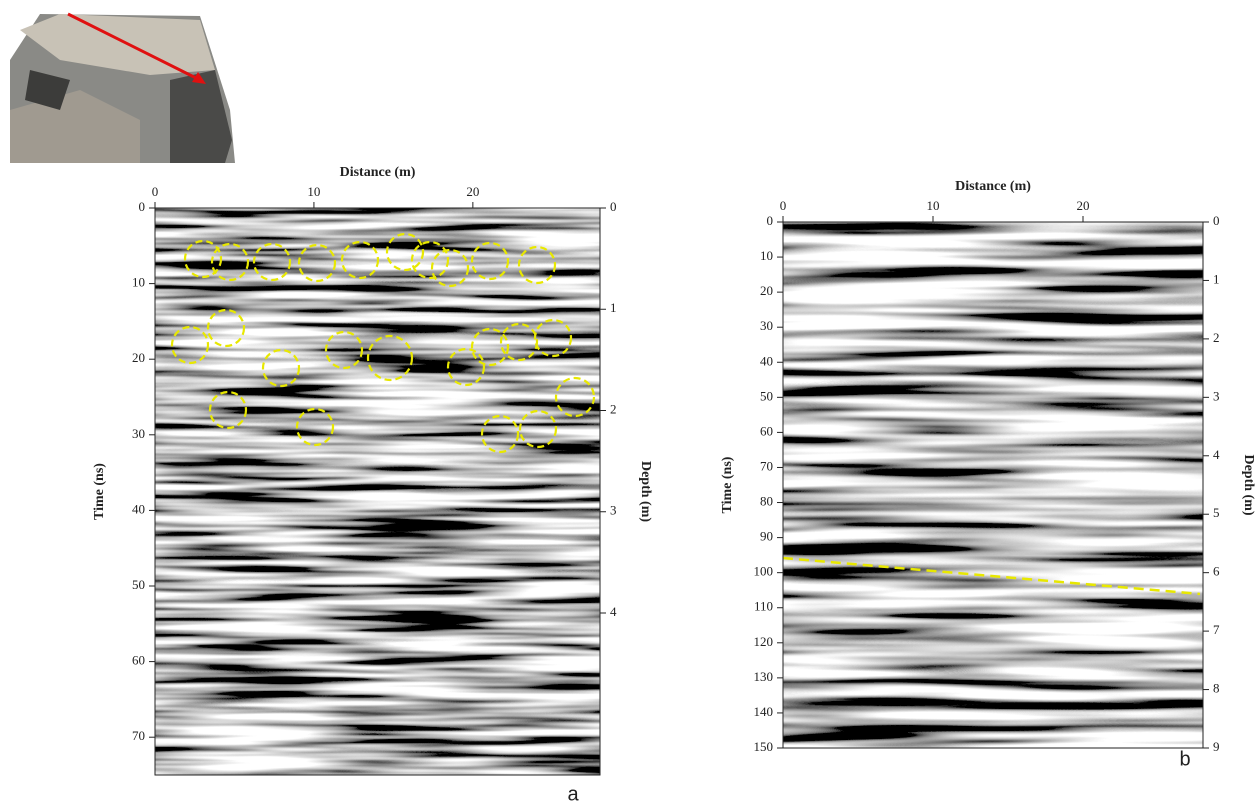  What do you see at coordinates (1216, 746) in the screenshot?
I see `y2-tick-label: 9` at bounding box center [1216, 746].